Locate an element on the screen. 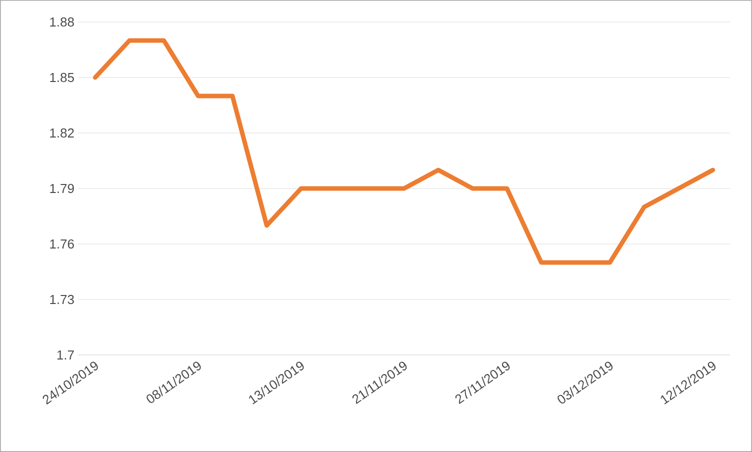 This screenshot has width=752, height=452. y-tick-label: 1.82 is located at coordinates (62, 133).